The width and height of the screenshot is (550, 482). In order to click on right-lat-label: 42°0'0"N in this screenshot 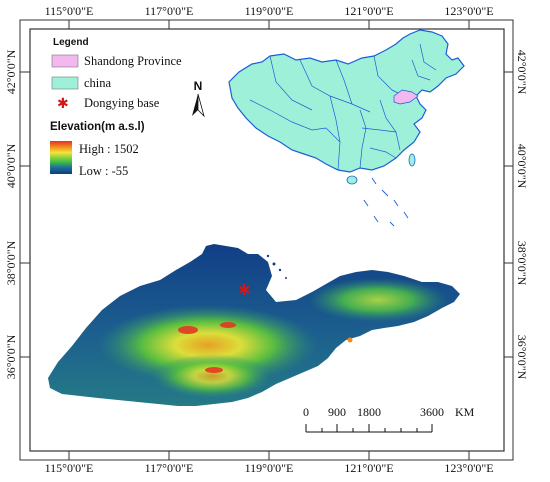, I will do `click(522, 72)`.